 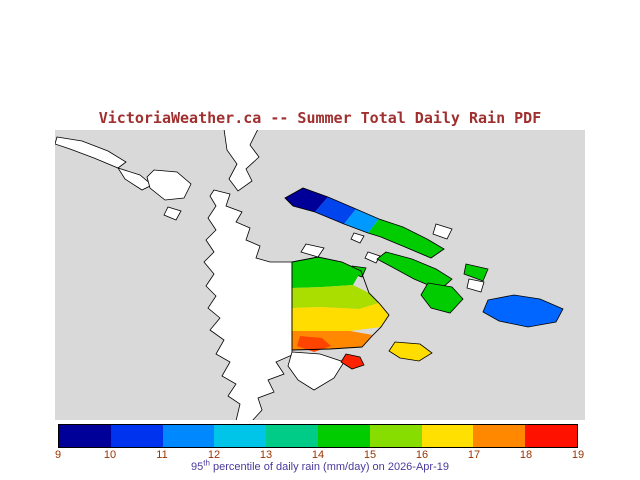 What do you see at coordinates (386, 355) in the screenshot?
I see `small-data-islands` at bounding box center [386, 355].